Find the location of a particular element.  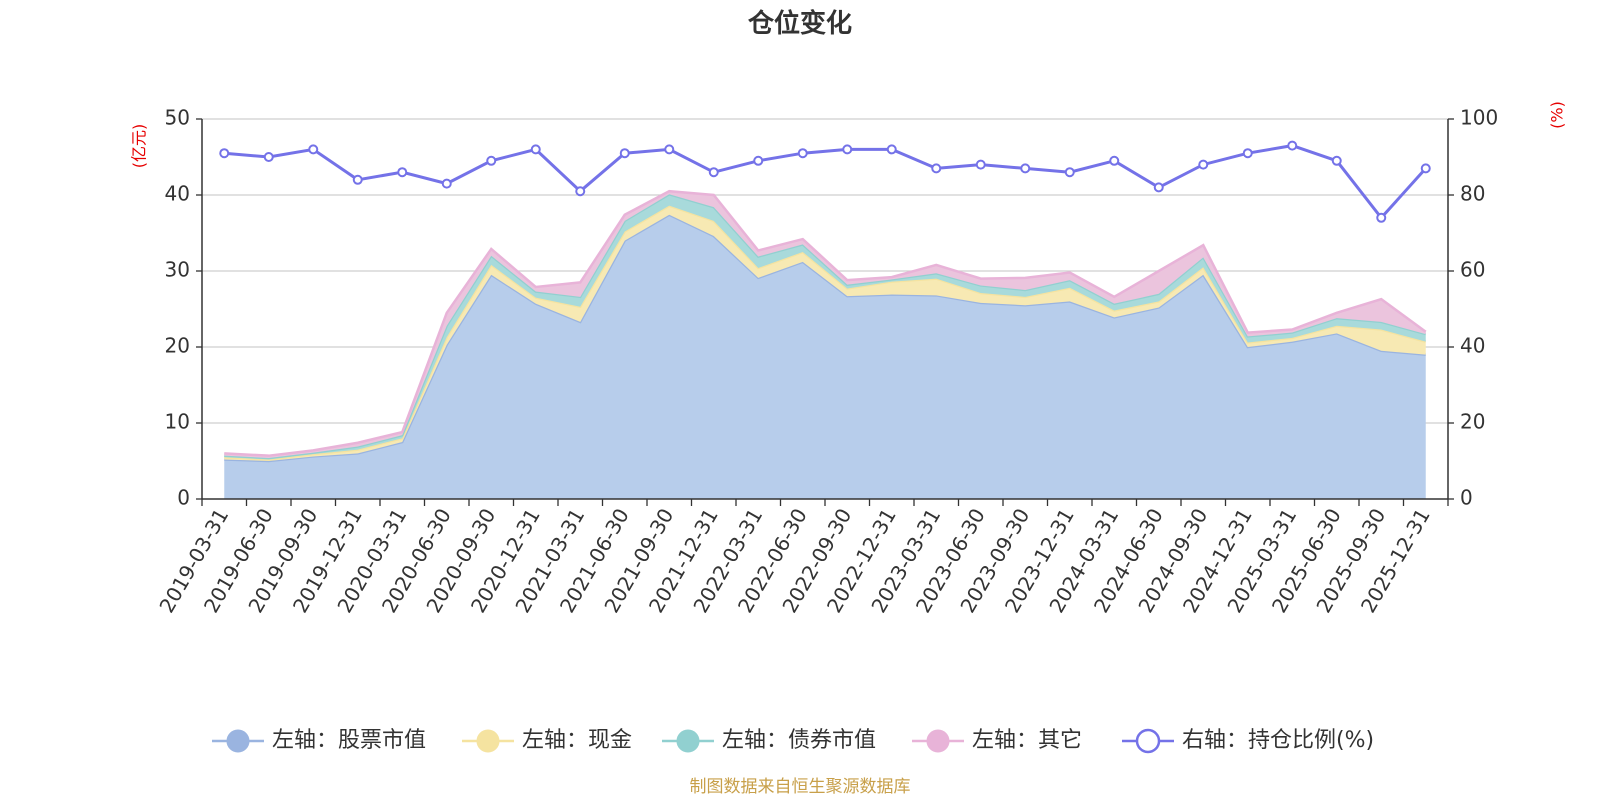

left-axis-tick-label: 20 is located at coordinates (177, 346).